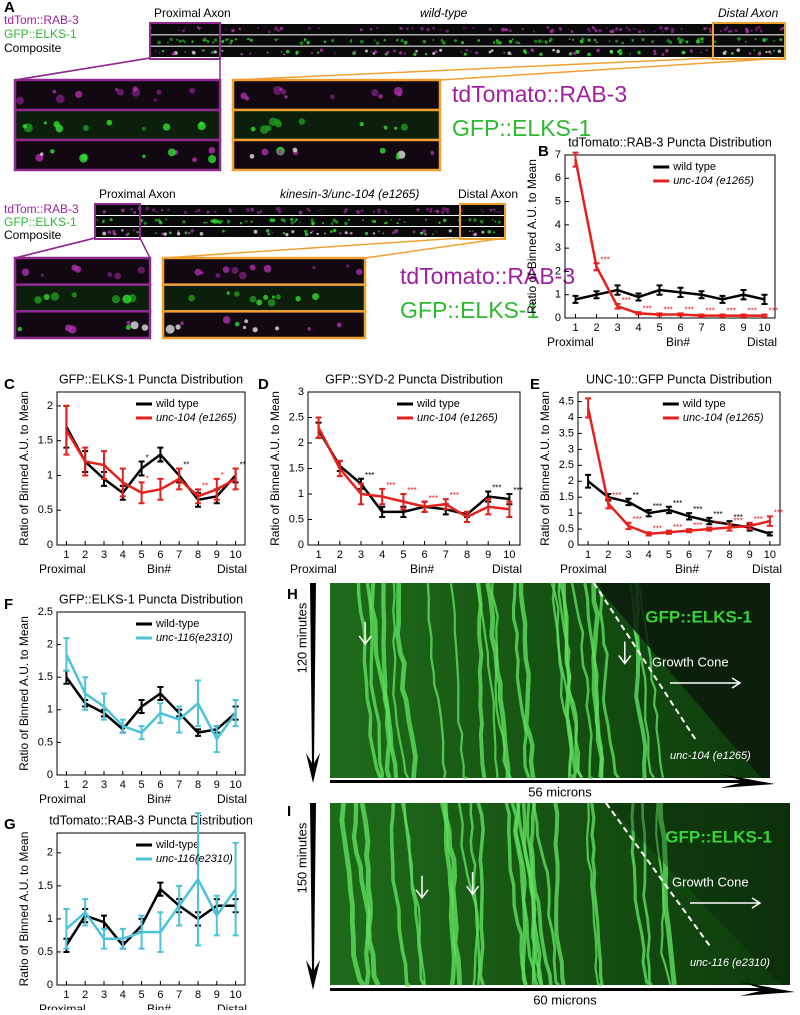  Describe the element at coordinates (50, 475) in the screenshot. I see `y-tick-label: 1` at that location.